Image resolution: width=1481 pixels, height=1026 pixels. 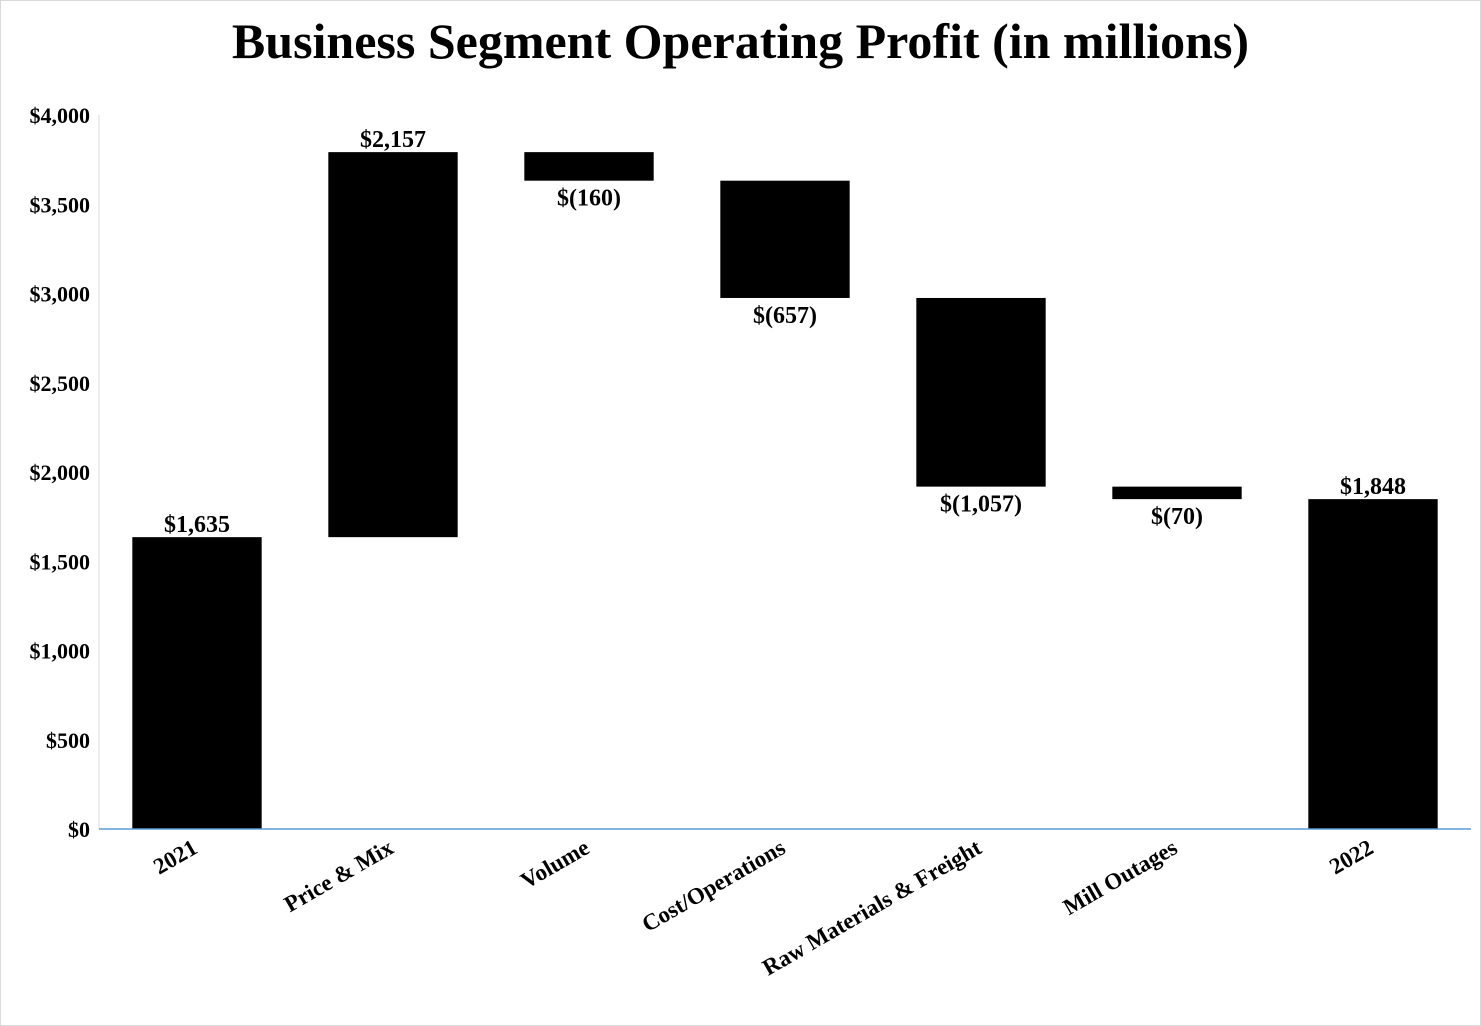 I want to click on y-tick-label: $3,000, so click(x=60, y=294).